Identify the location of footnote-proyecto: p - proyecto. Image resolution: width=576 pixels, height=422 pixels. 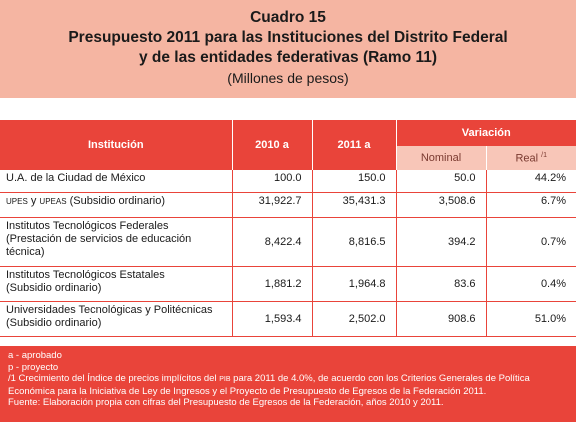
(33, 367).